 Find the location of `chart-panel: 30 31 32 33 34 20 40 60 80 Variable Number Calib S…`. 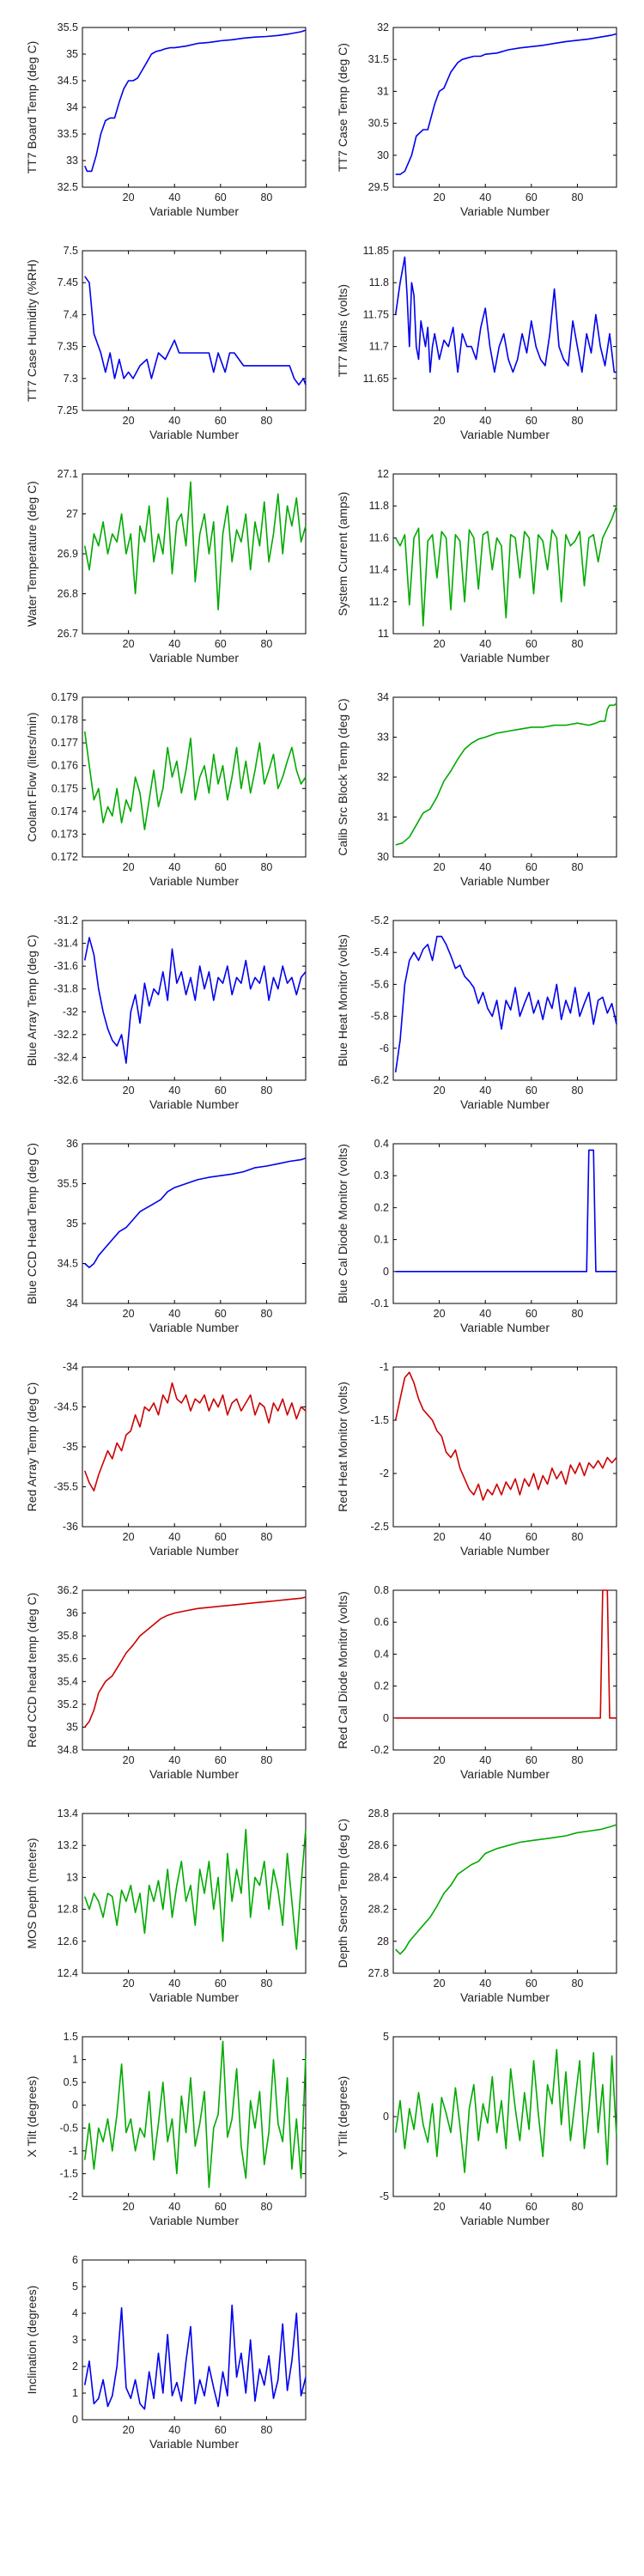

chart-panel: 30 31 32 33 34 20 40 60 80 Variable Number Calib S… is located at coordinates (477, 790).